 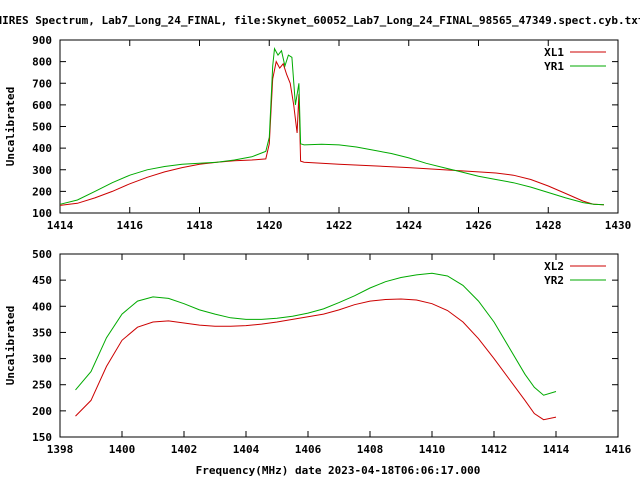 What do you see at coordinates (554, 66) in the screenshot?
I see `legend-label: YR1` at bounding box center [554, 66].